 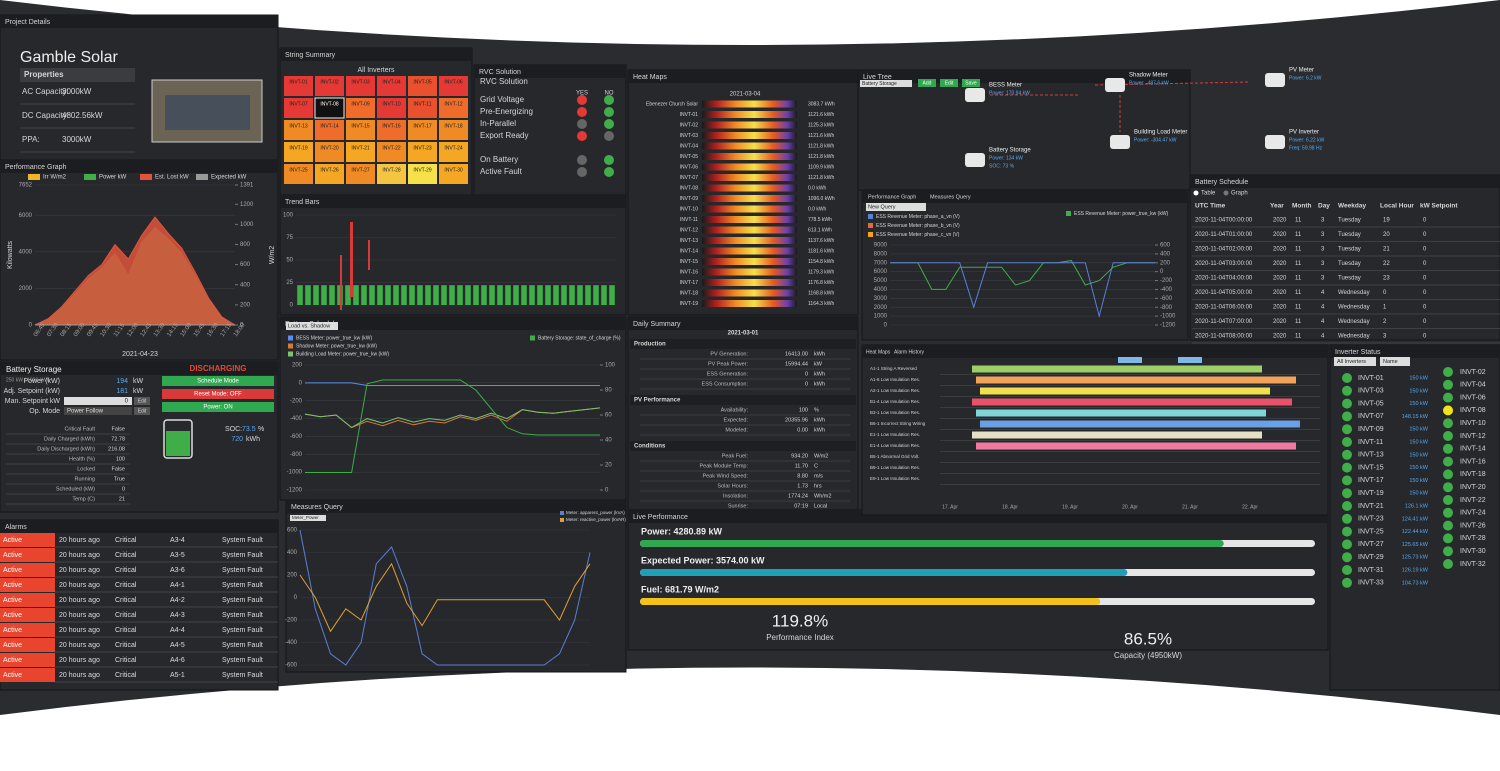 What do you see at coordinates (391, 126) in the screenshot?
I see `label: INVT-16` at bounding box center [391, 126].